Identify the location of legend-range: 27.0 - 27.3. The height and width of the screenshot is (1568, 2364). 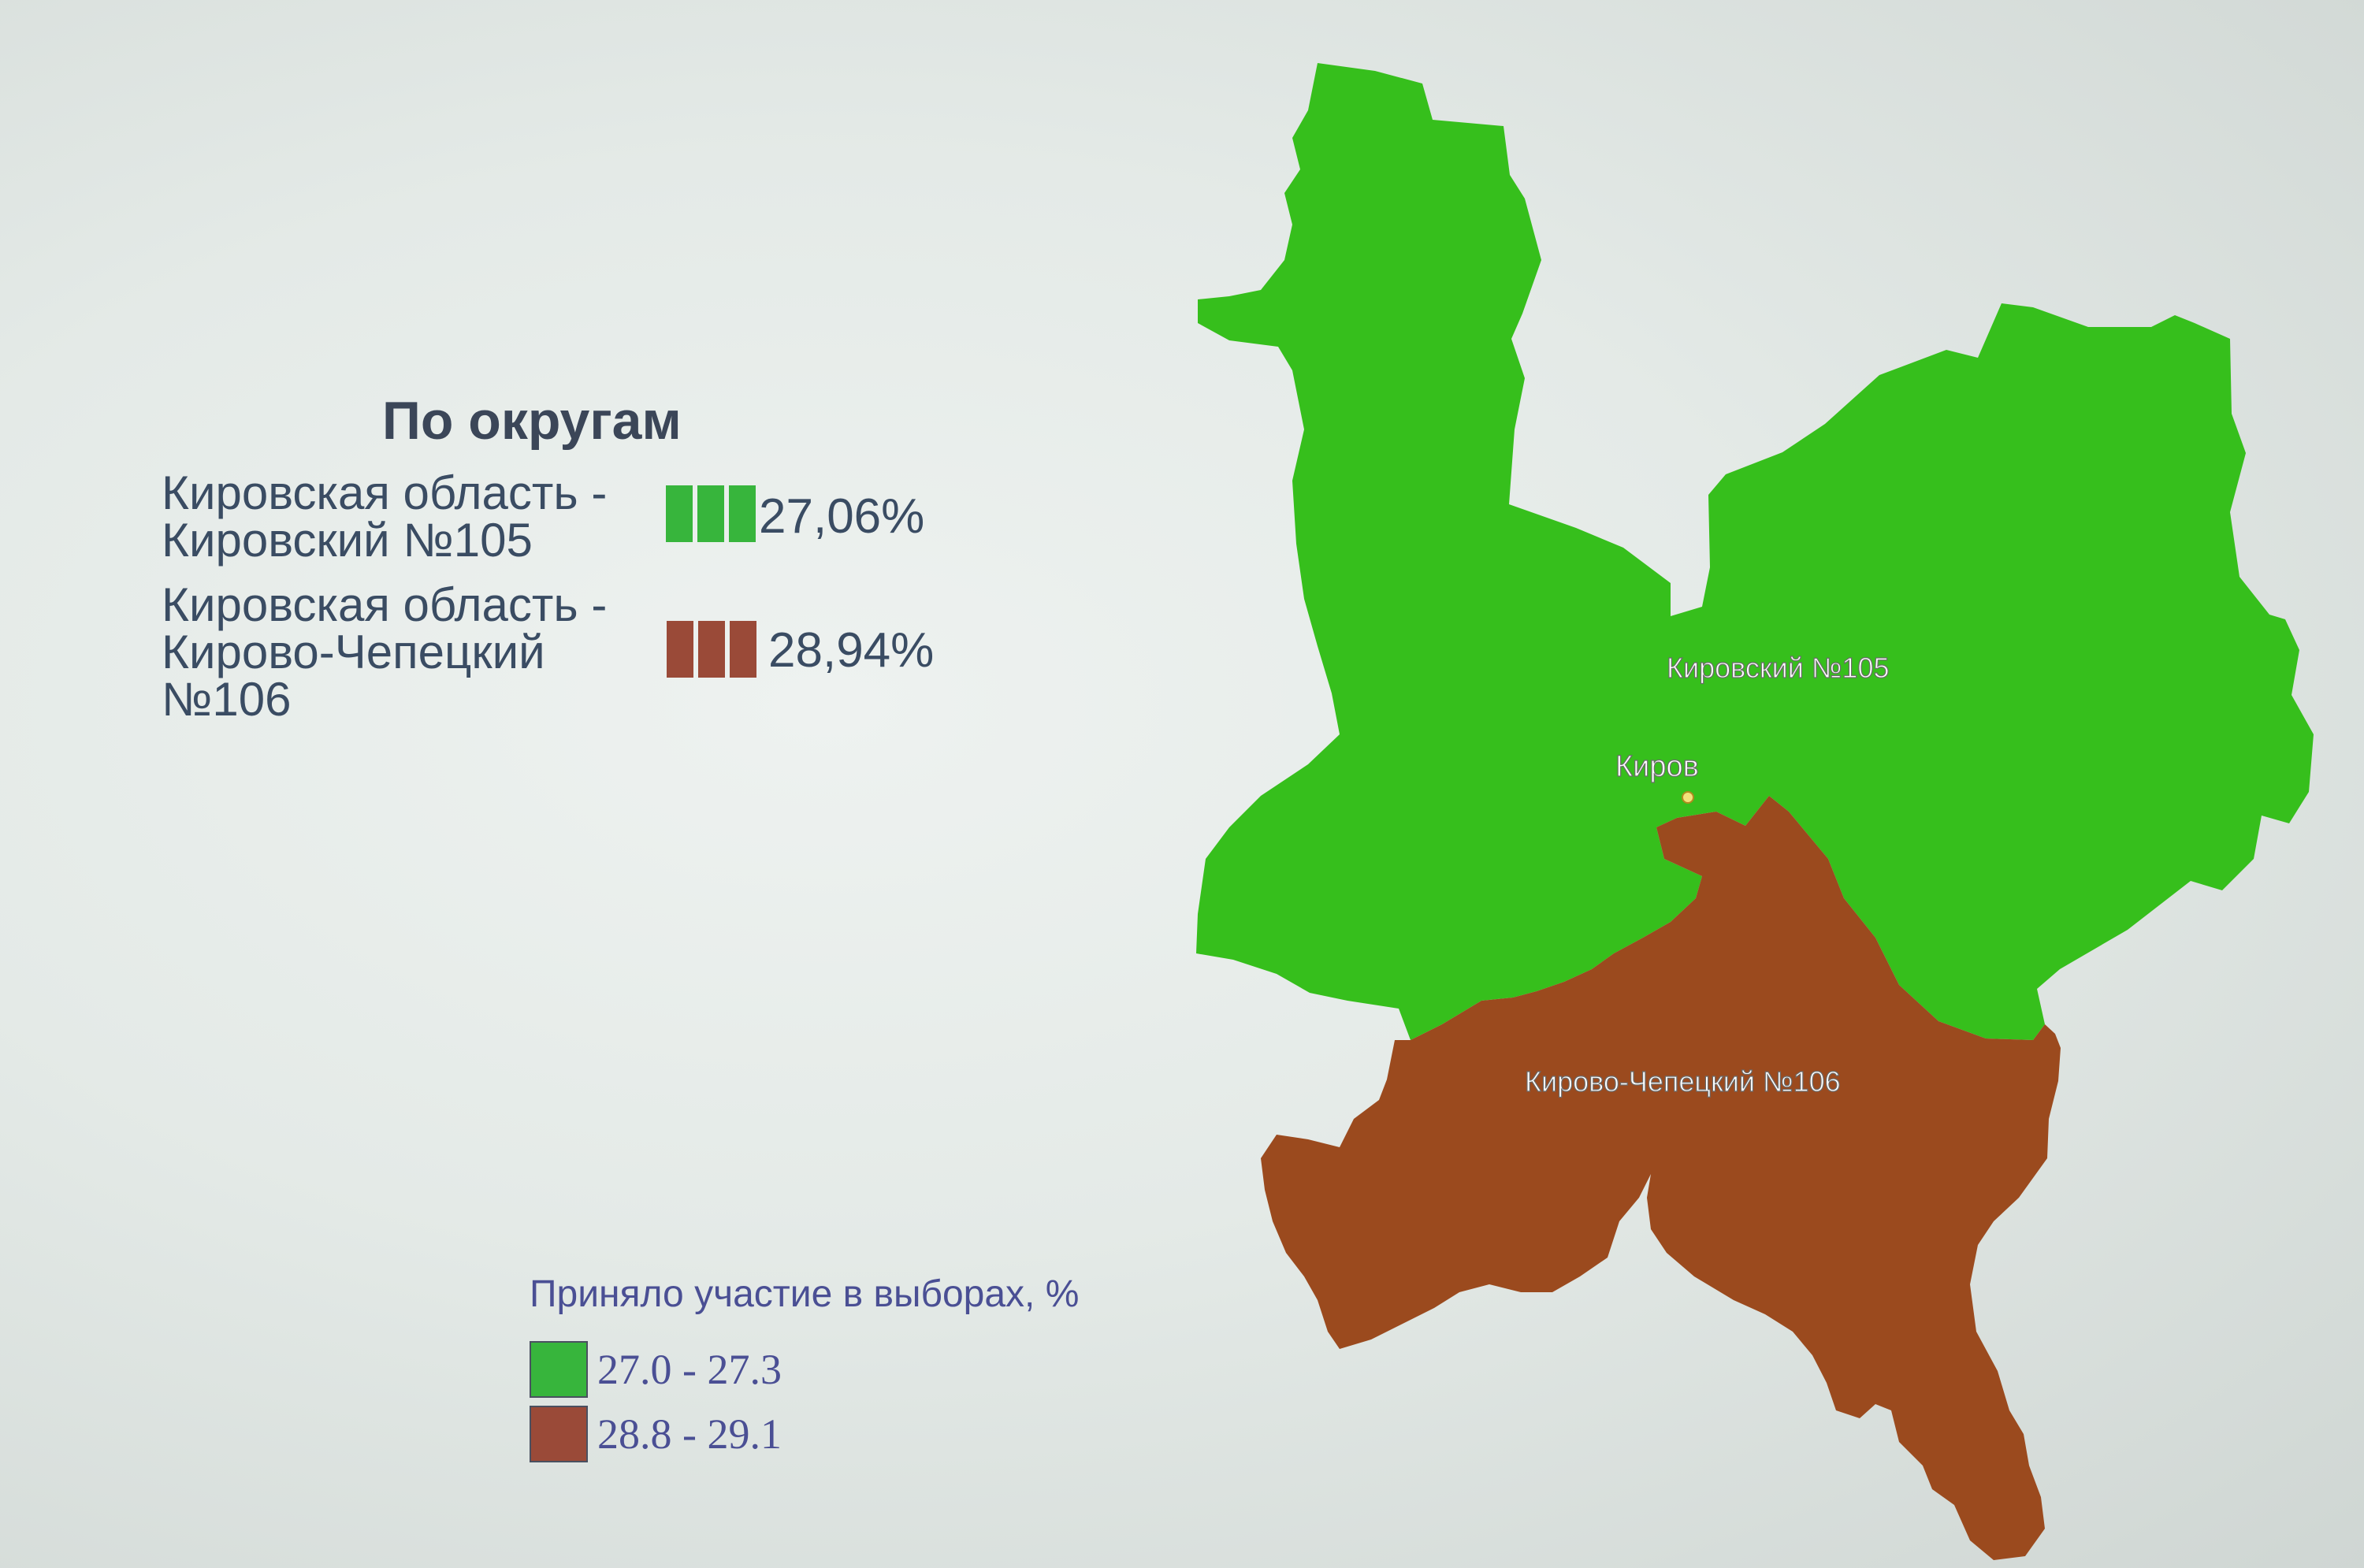
(689, 1369).